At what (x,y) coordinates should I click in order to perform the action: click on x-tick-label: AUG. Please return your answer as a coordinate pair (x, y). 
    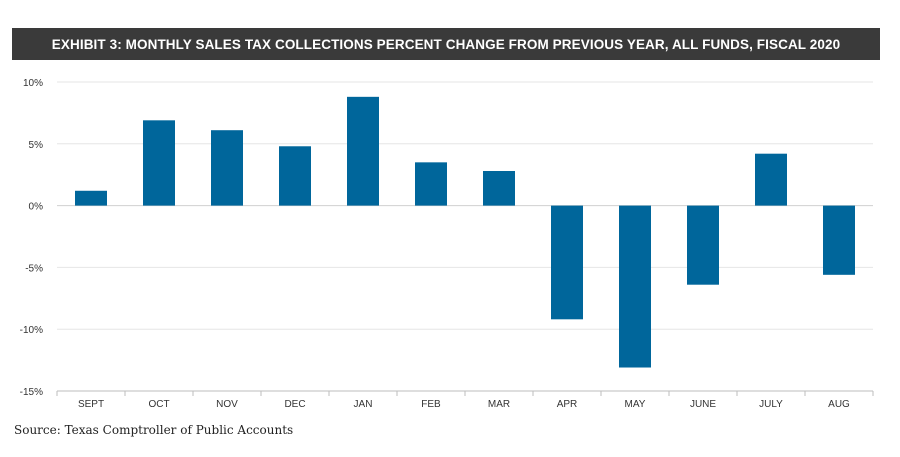
    Looking at the image, I should click on (839, 404).